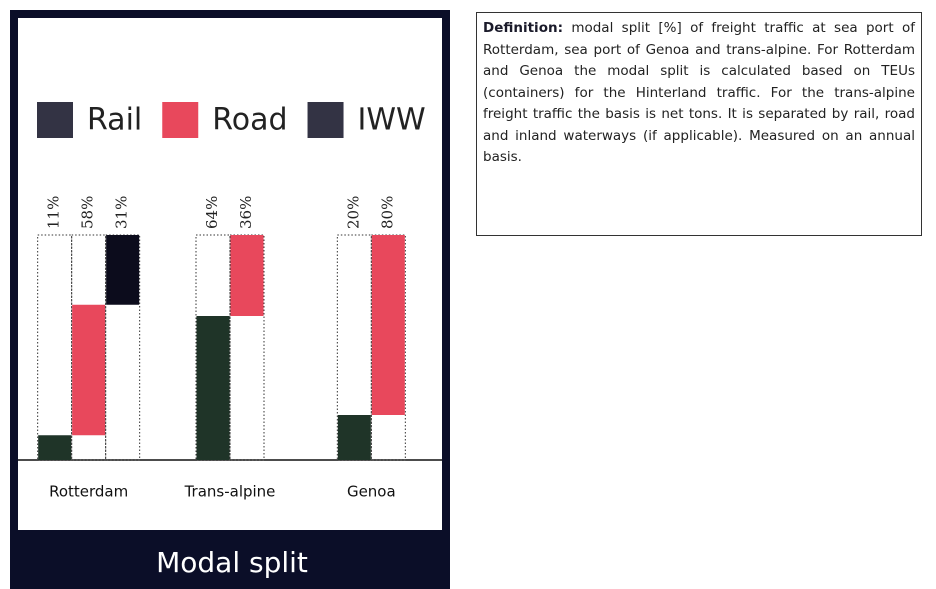  Describe the element at coordinates (246, 212) in the screenshot. I see `value-label: 36%` at that location.